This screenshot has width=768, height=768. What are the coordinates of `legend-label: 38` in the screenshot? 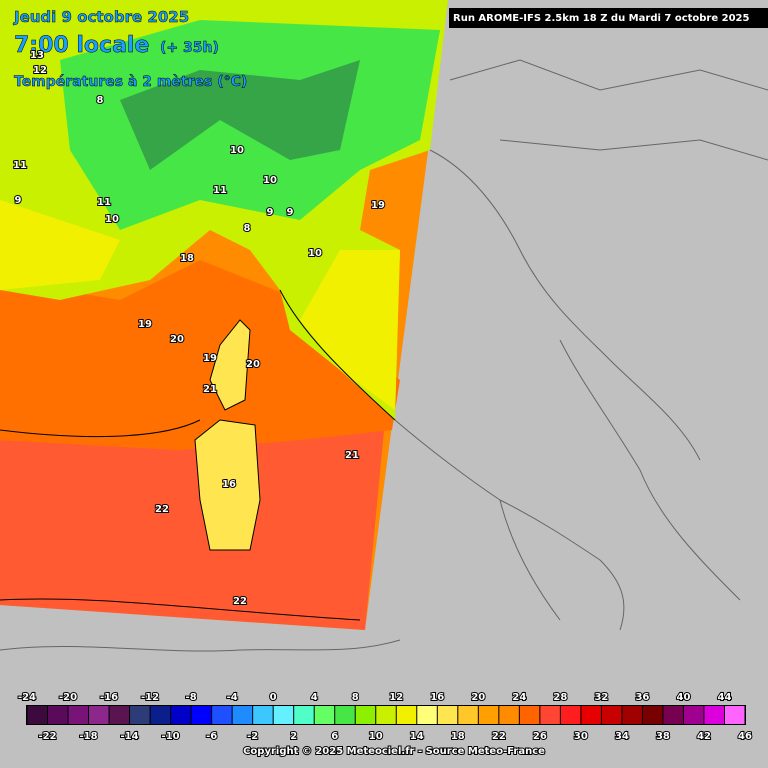 It's located at (663, 736).